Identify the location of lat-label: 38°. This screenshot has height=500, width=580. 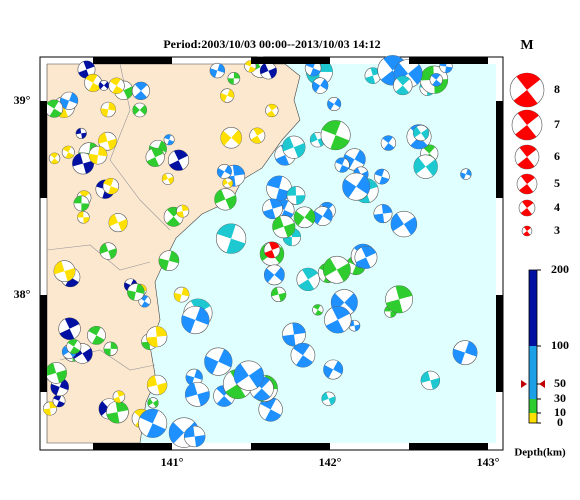
(22, 294).